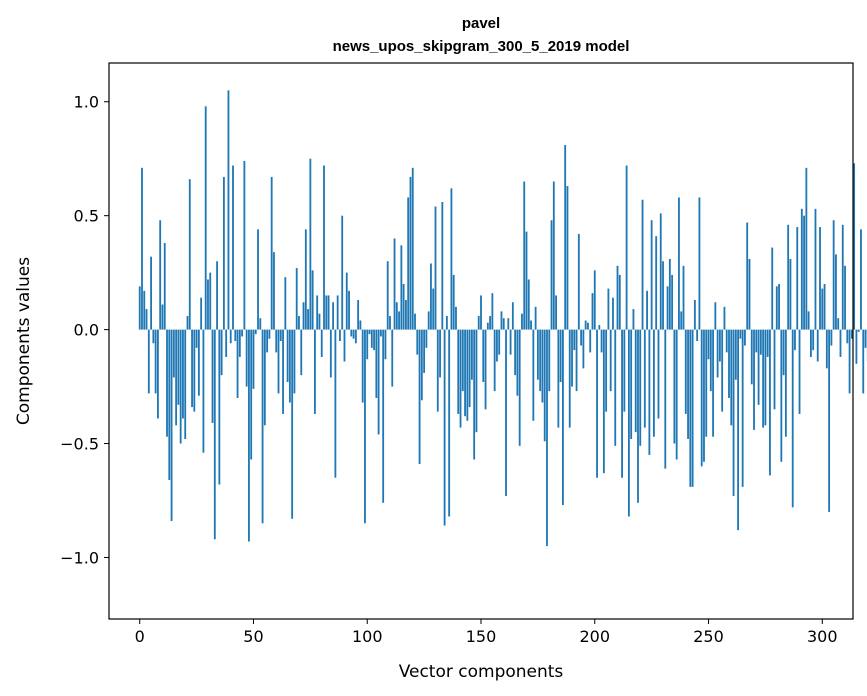 The width and height of the screenshot is (867, 696). What do you see at coordinates (594, 636) in the screenshot?
I see `x-tick-label: 200` at bounding box center [594, 636].